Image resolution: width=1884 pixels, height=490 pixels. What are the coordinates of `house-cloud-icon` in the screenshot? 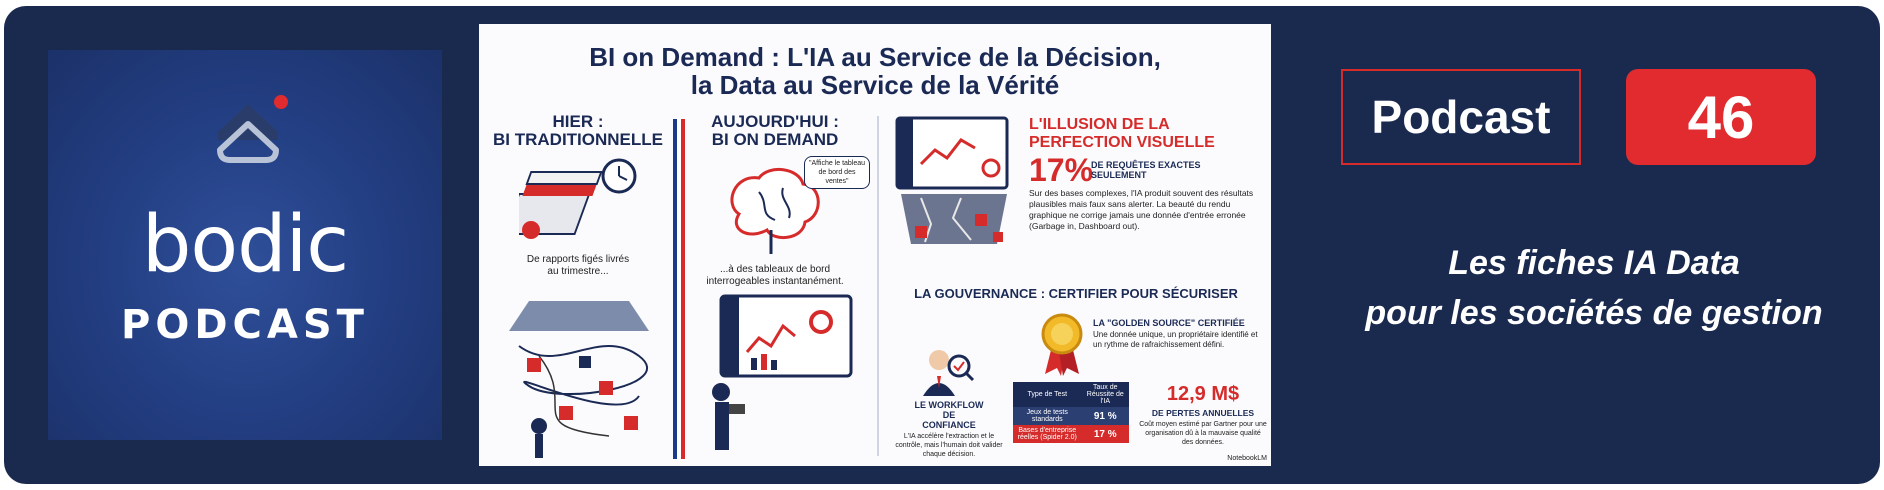 It's located at (252, 129).